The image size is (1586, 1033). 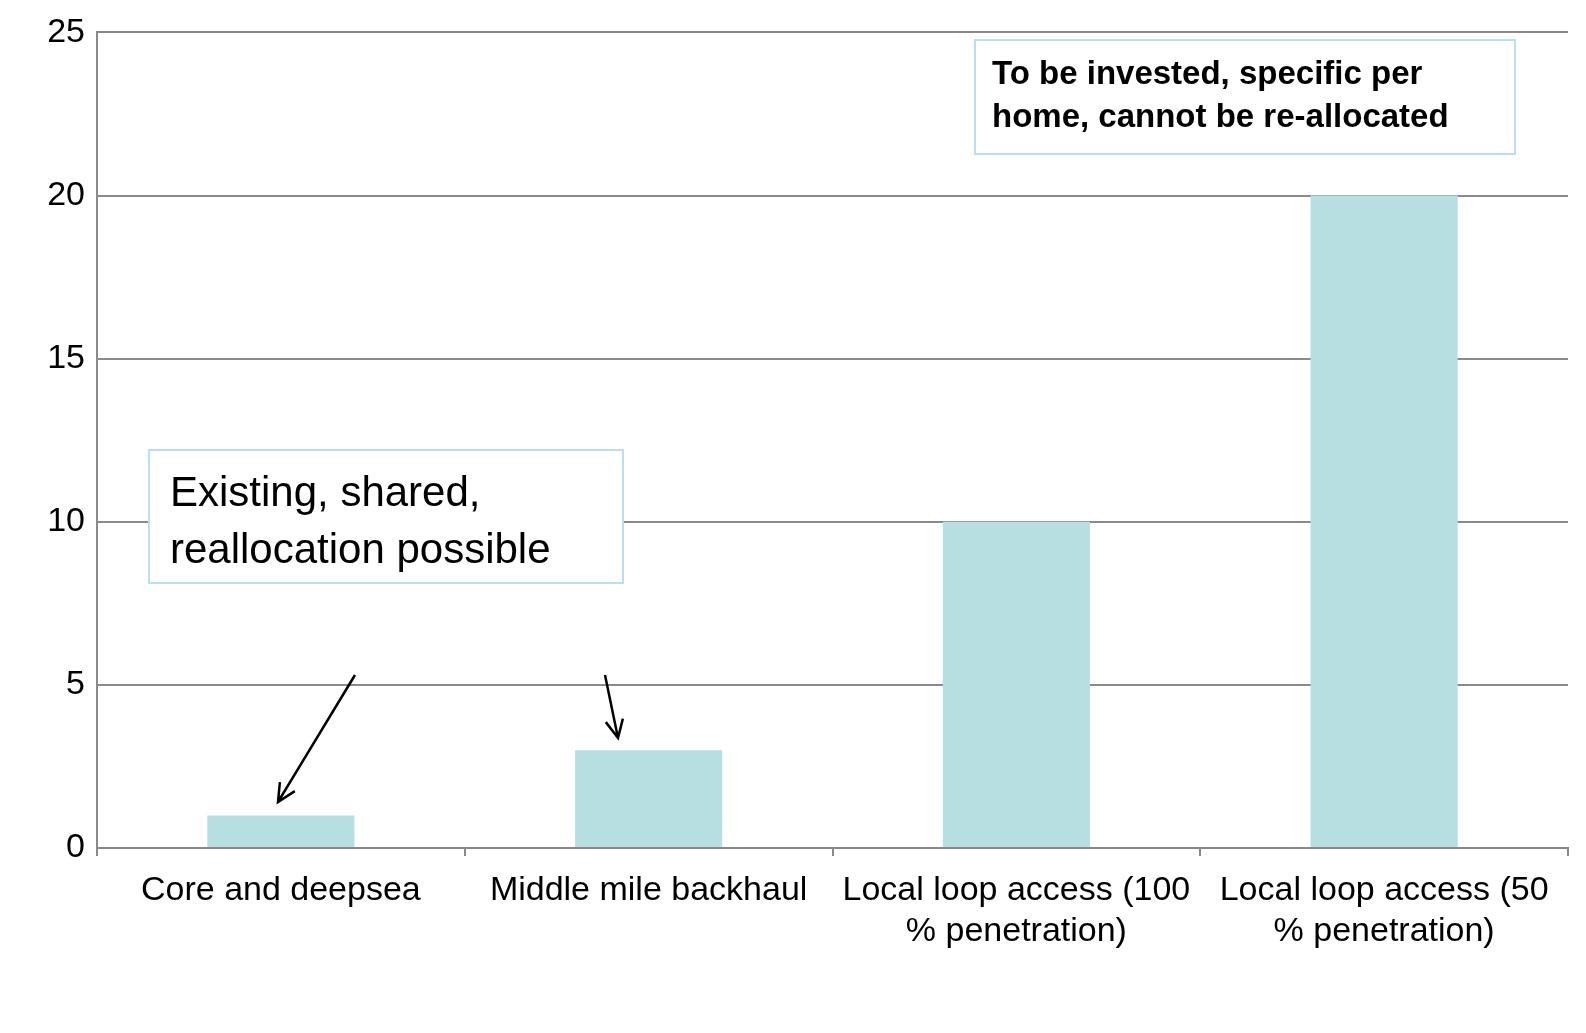 I want to click on x-tick-label: Middle mile backhaul, so click(x=648, y=887).